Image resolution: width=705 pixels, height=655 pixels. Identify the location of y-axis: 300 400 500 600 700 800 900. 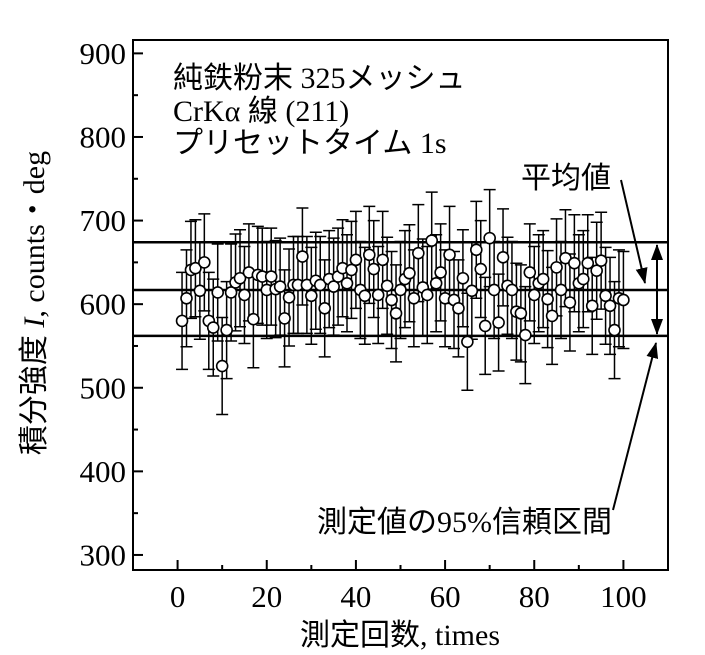
(111, 304).